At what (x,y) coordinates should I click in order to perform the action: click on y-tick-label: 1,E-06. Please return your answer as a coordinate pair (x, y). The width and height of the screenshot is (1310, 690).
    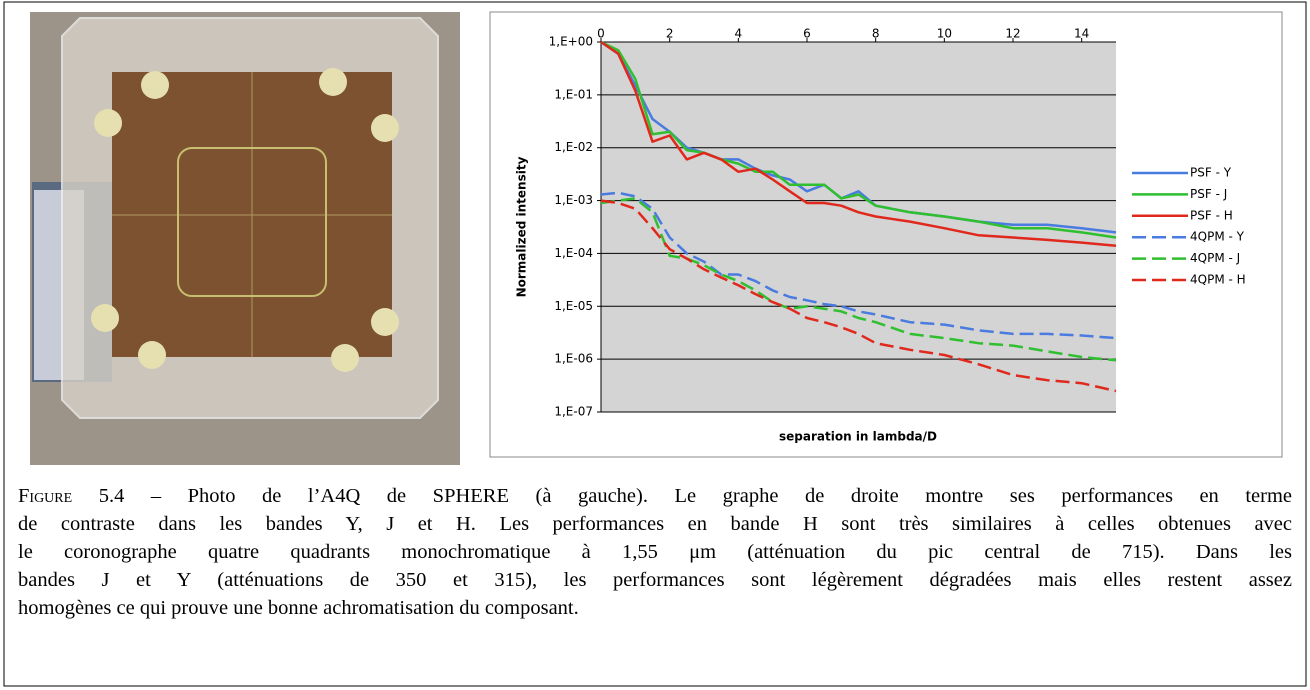
    Looking at the image, I should click on (573, 359).